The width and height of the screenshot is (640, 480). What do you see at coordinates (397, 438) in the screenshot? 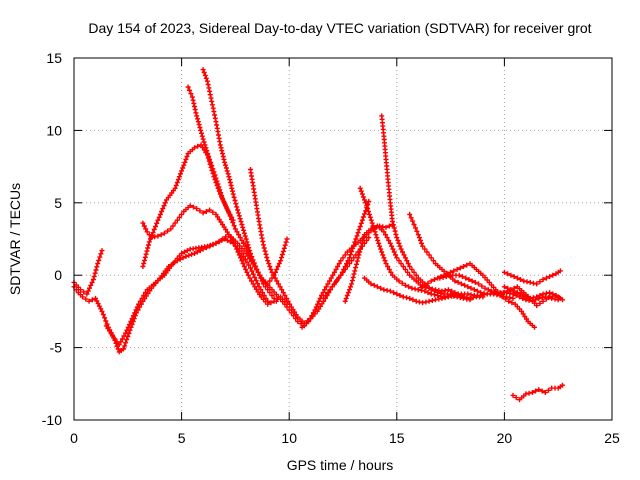
I see `x-tick-label: 15` at bounding box center [397, 438].